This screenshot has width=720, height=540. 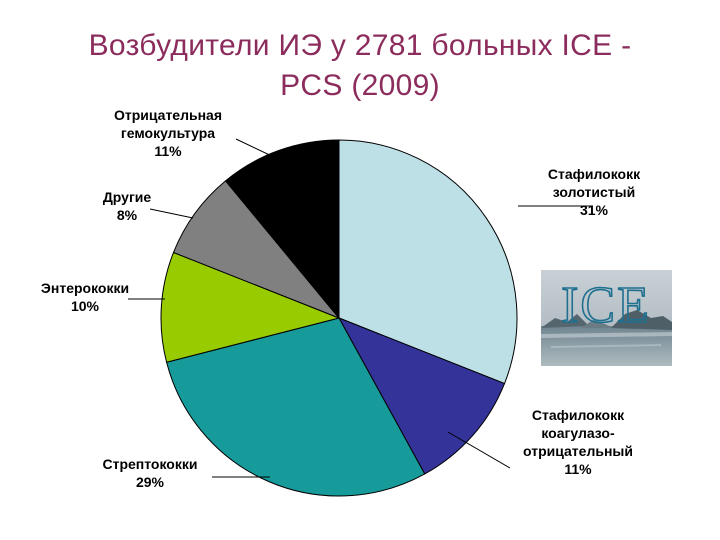 I want to click on ice-logo-text: ICE, so click(x=606, y=305).